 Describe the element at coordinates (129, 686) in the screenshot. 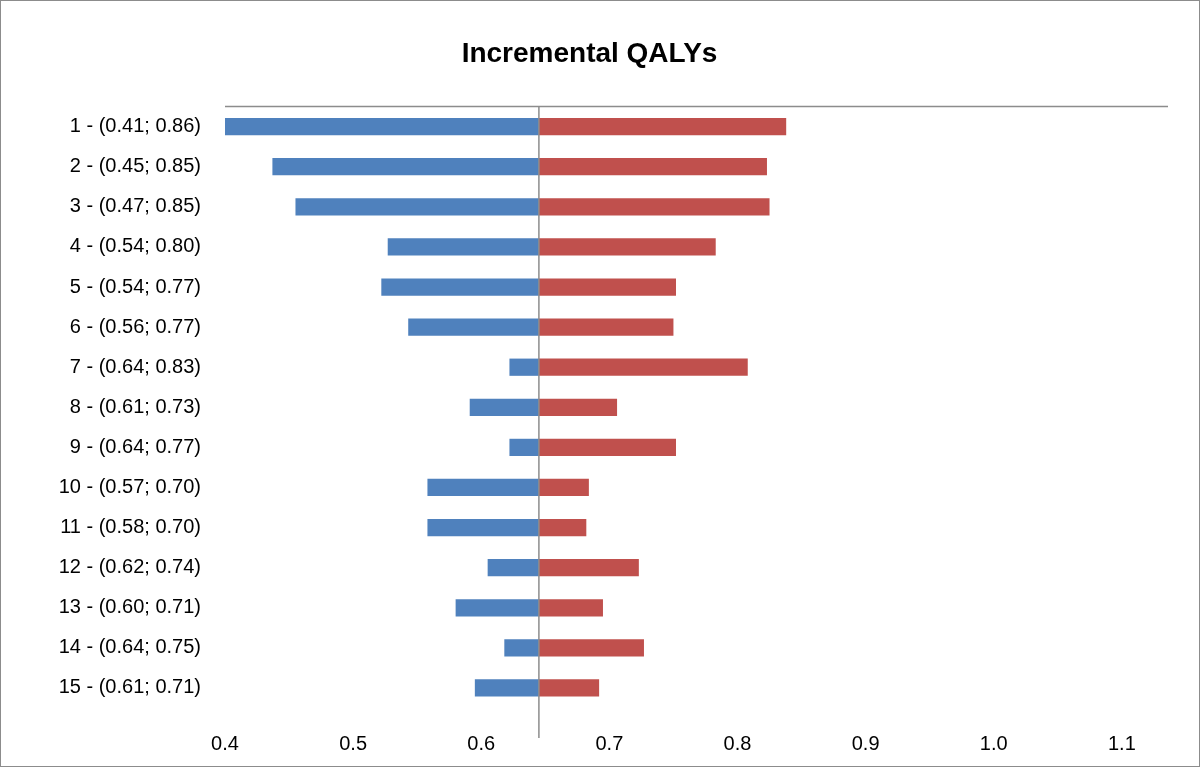

I see `y-tick-label: 15 - (0.61; 0.71)` at that location.